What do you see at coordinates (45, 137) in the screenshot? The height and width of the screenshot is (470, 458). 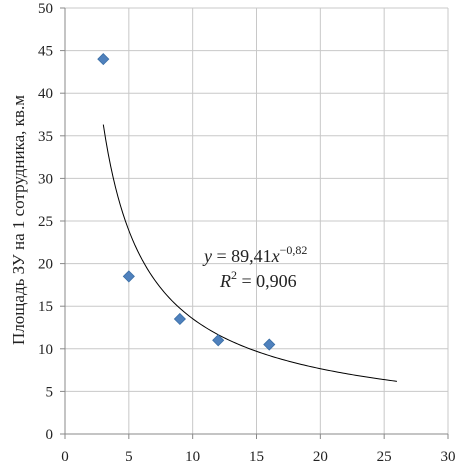 I see `y-tick-label: 35` at bounding box center [45, 137].